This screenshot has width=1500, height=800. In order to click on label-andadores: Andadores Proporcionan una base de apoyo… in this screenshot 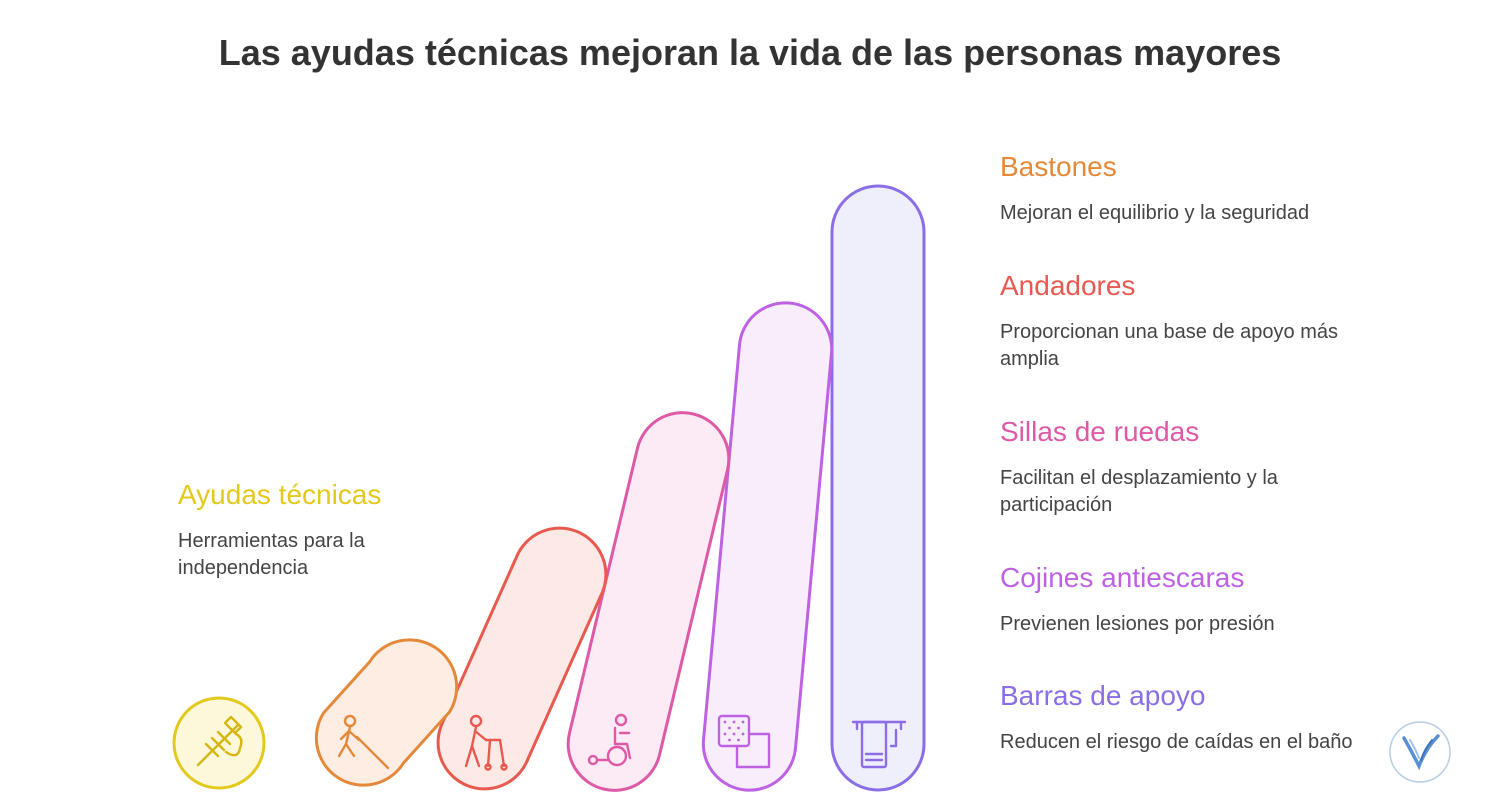, I will do `click(1185, 321)`.